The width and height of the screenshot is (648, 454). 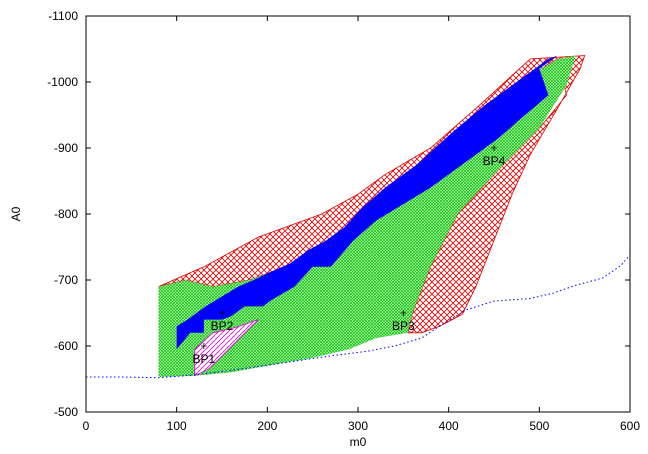 I want to click on y-tick-label: -500, so click(x=66, y=412).